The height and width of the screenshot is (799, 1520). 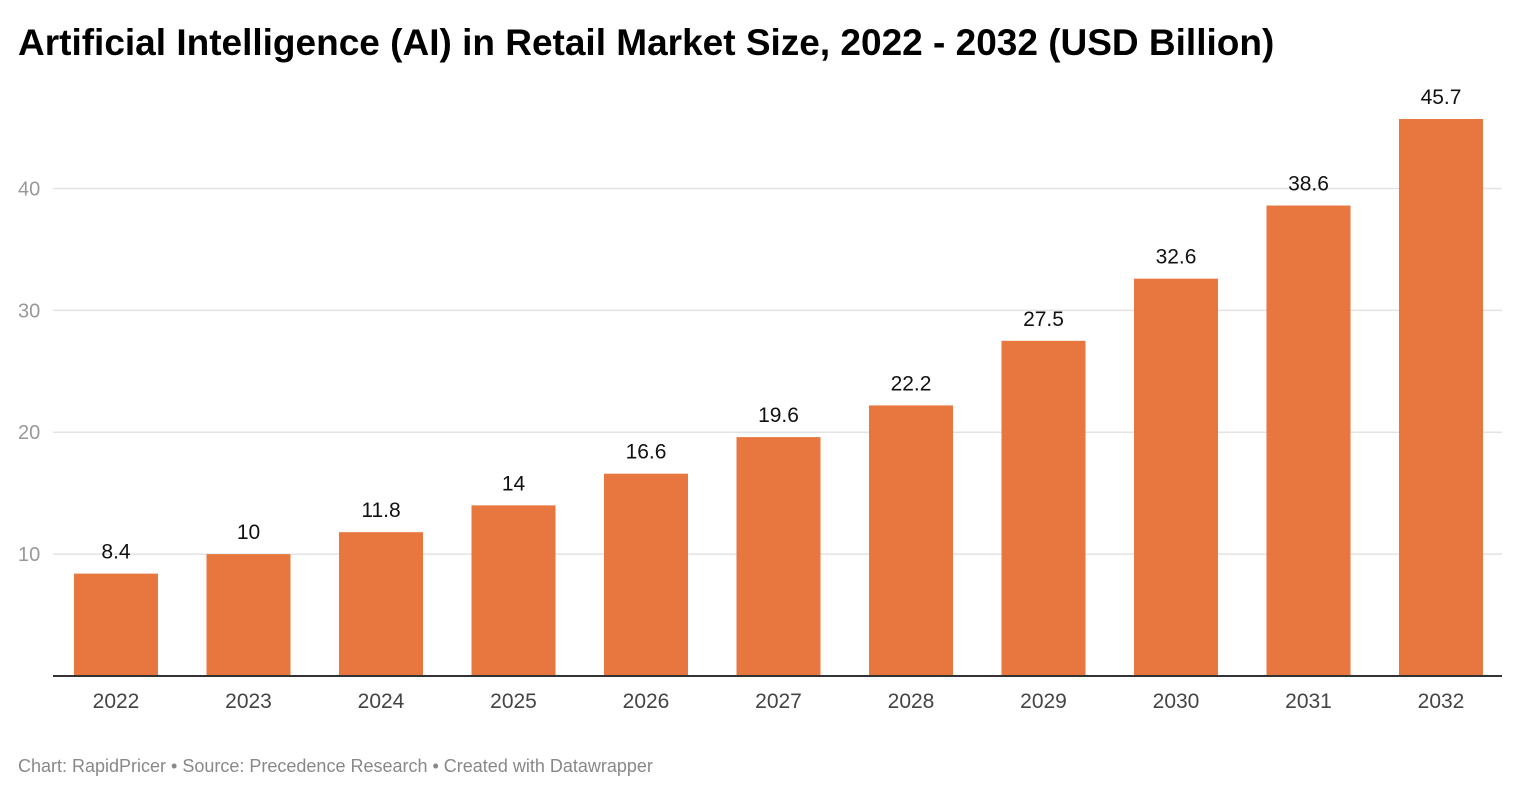 What do you see at coordinates (1308, 440) in the screenshot?
I see `bar-2031` at bounding box center [1308, 440].